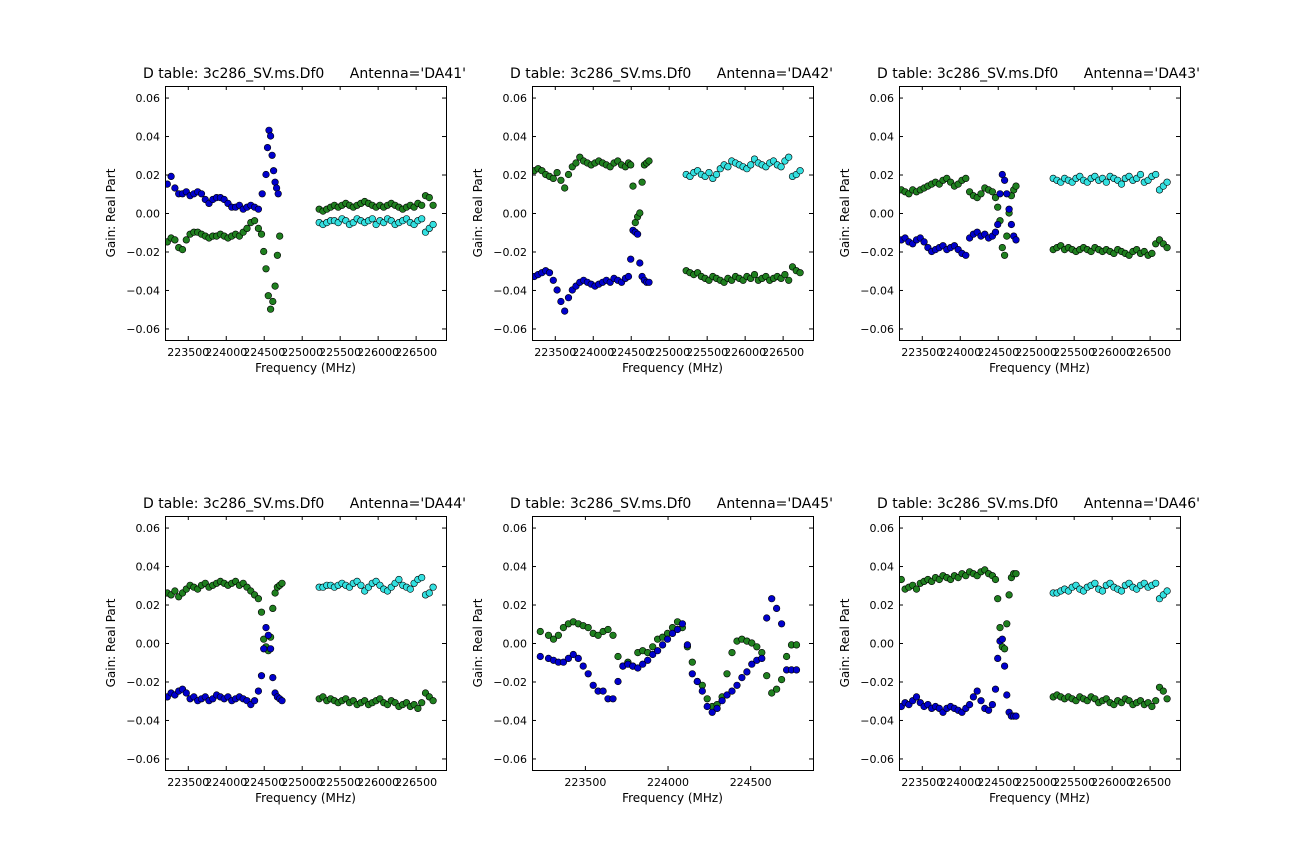 Image resolution: width=1311 pixels, height=855 pixels. Describe the element at coordinates (1112, 352) in the screenshot. I see `x-tick-label: 226000` at that location.